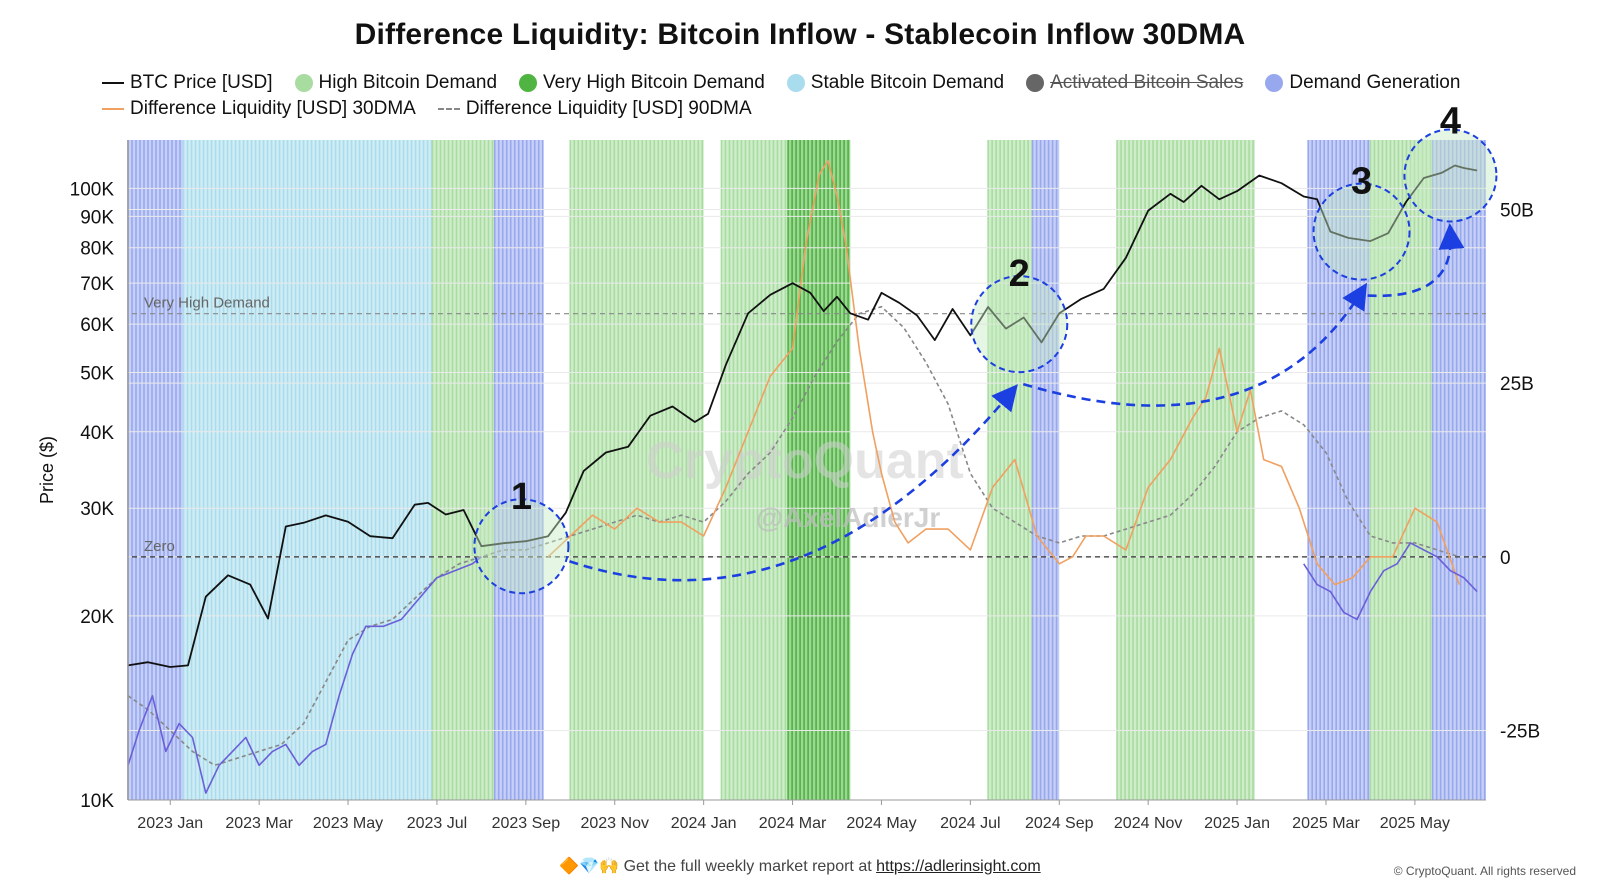 Image resolution: width=1600 pixels, height=886 pixels. What do you see at coordinates (201, 82) in the screenshot?
I see `legend-label: BTC Price [USD]` at bounding box center [201, 82].